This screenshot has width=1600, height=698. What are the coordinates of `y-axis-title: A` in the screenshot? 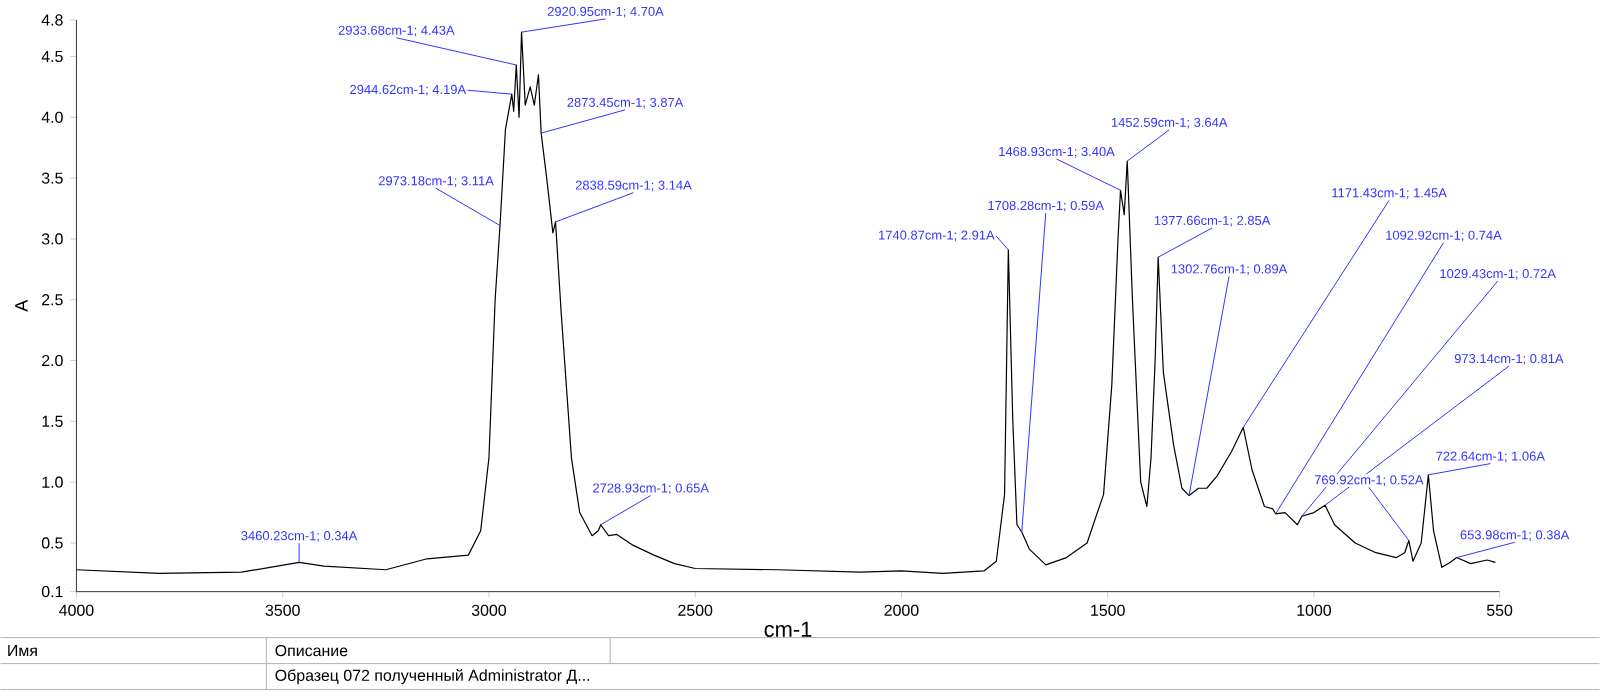 It's located at (21, 306).